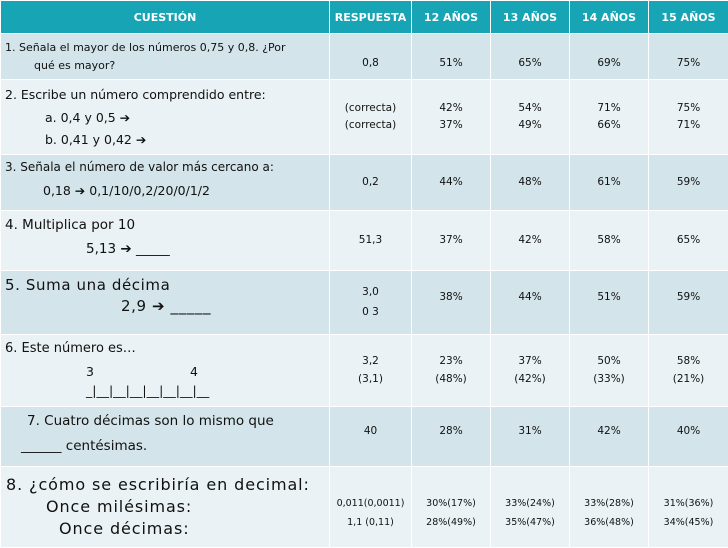  I want to click on pct-a: 23%, so click(451, 361).